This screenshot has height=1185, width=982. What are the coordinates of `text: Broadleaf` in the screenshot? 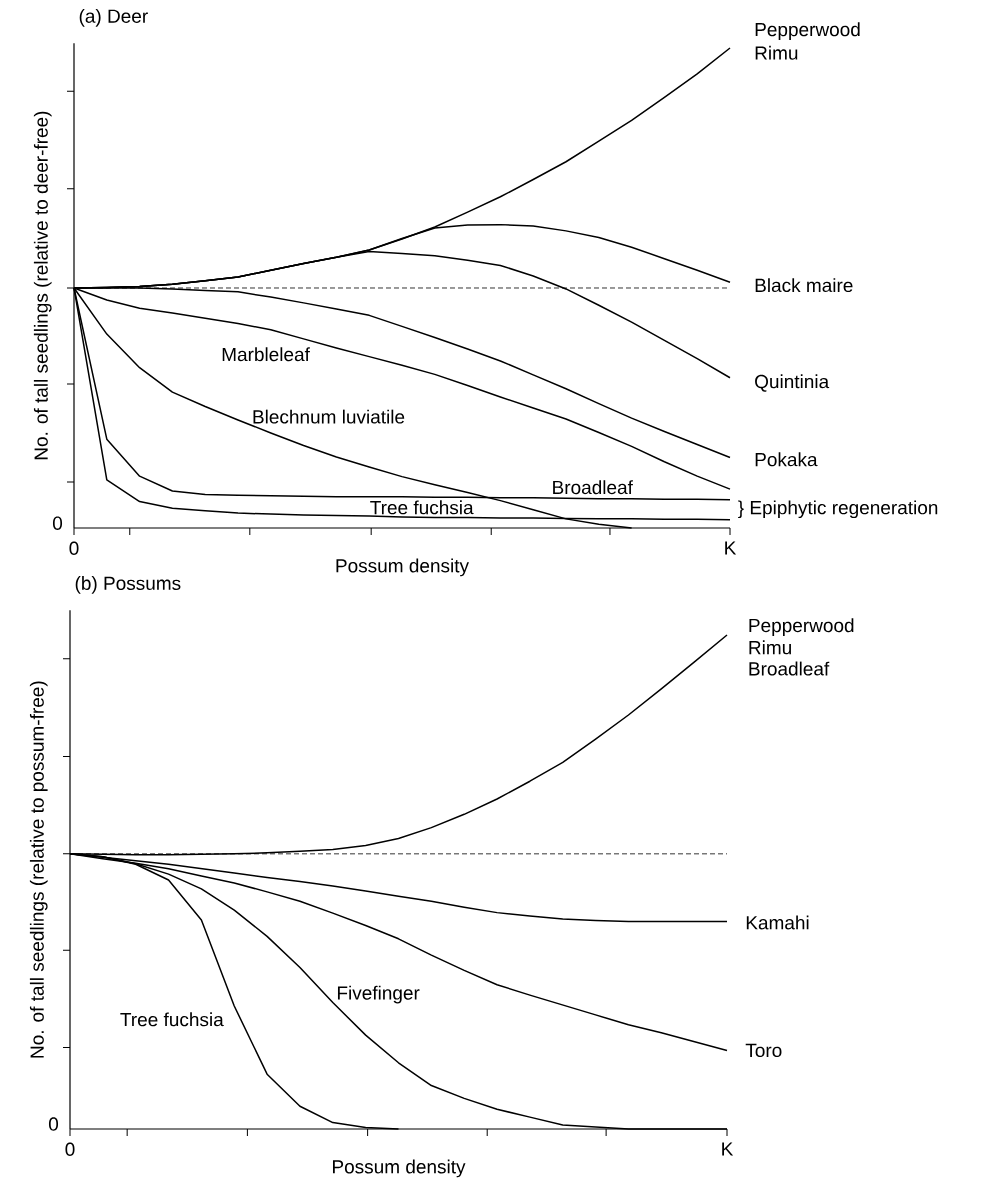 It's located at (789, 668).